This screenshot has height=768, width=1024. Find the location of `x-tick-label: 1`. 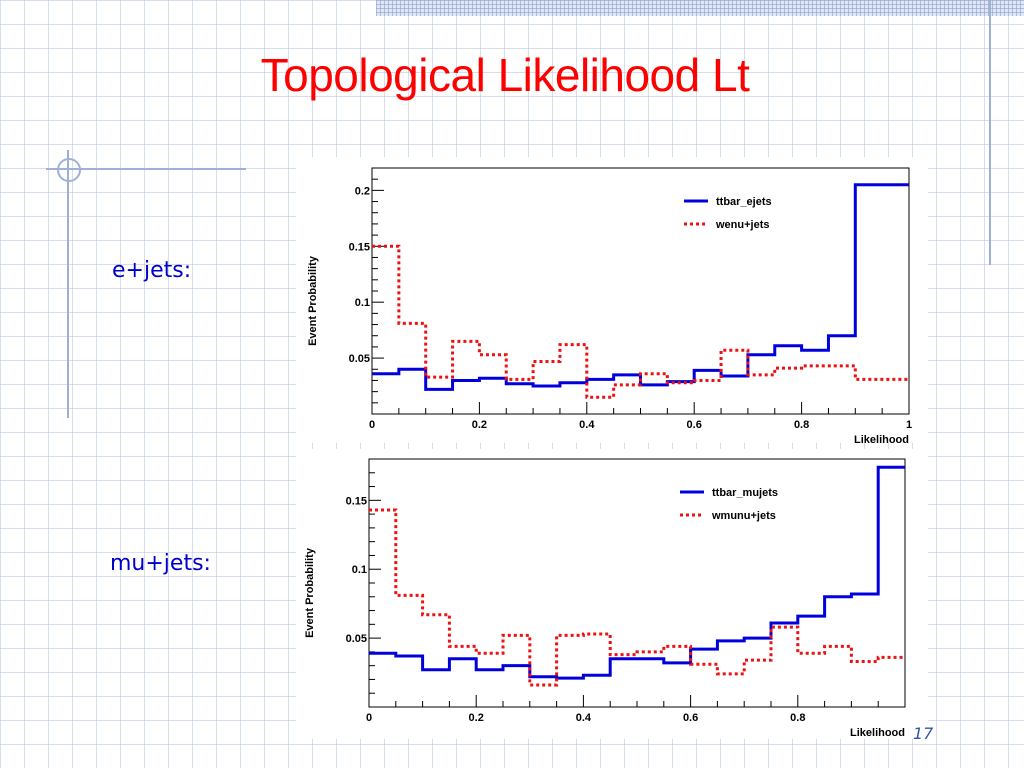

x-tick-label: 1 is located at coordinates (909, 425).